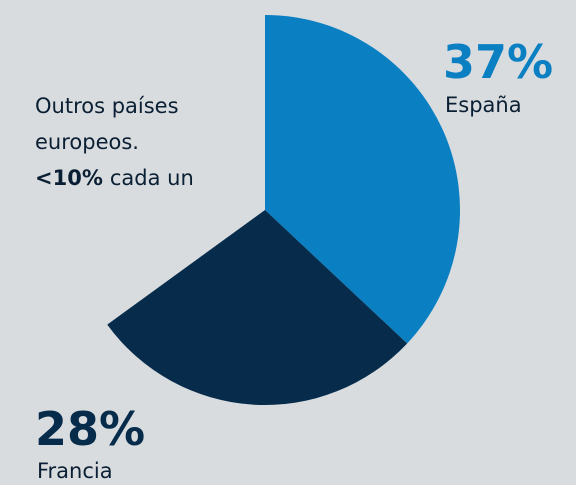 The image size is (576, 485). I want to click on annotation-line: europeos., so click(87, 142).